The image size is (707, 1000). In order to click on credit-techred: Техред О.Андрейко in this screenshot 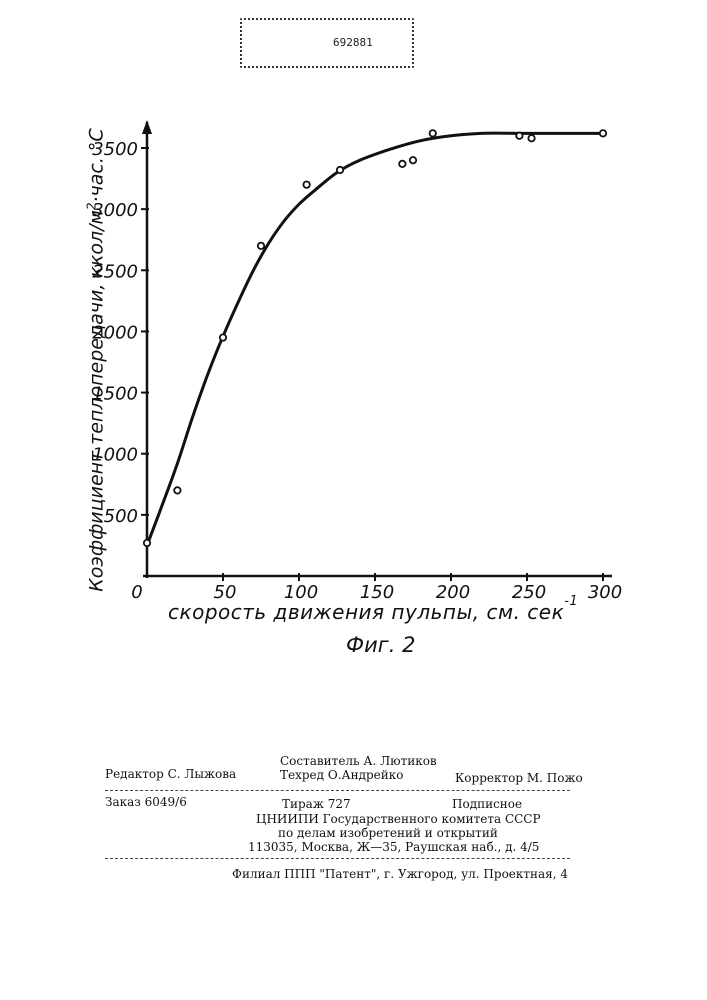, I will do `click(342, 775)`.